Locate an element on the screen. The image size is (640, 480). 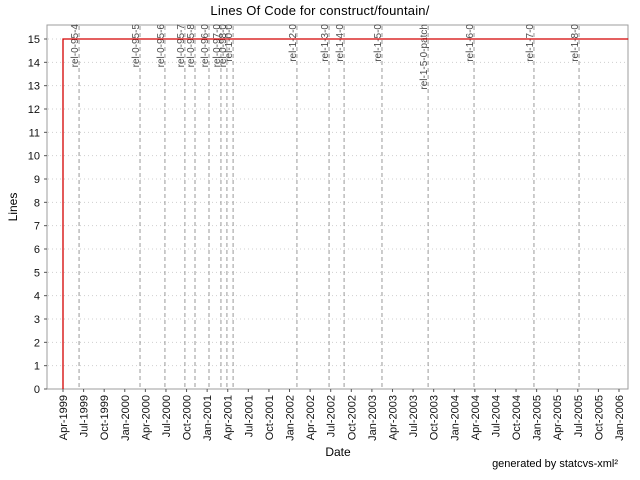
x-tick-label: Jan-2003 is located at coordinates (373, 418).